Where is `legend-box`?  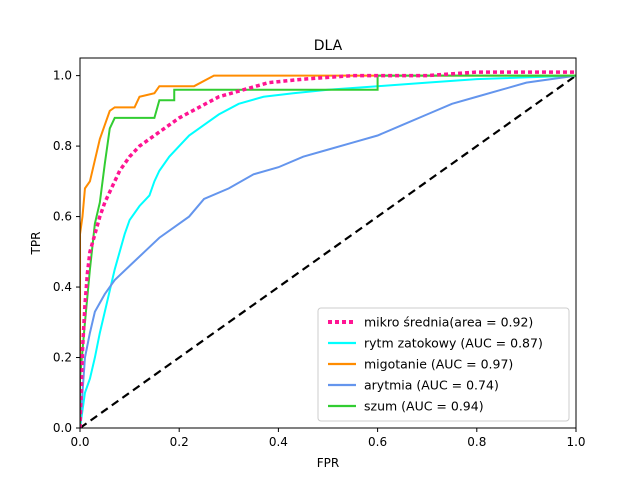
legend-box is located at coordinates (443, 364).